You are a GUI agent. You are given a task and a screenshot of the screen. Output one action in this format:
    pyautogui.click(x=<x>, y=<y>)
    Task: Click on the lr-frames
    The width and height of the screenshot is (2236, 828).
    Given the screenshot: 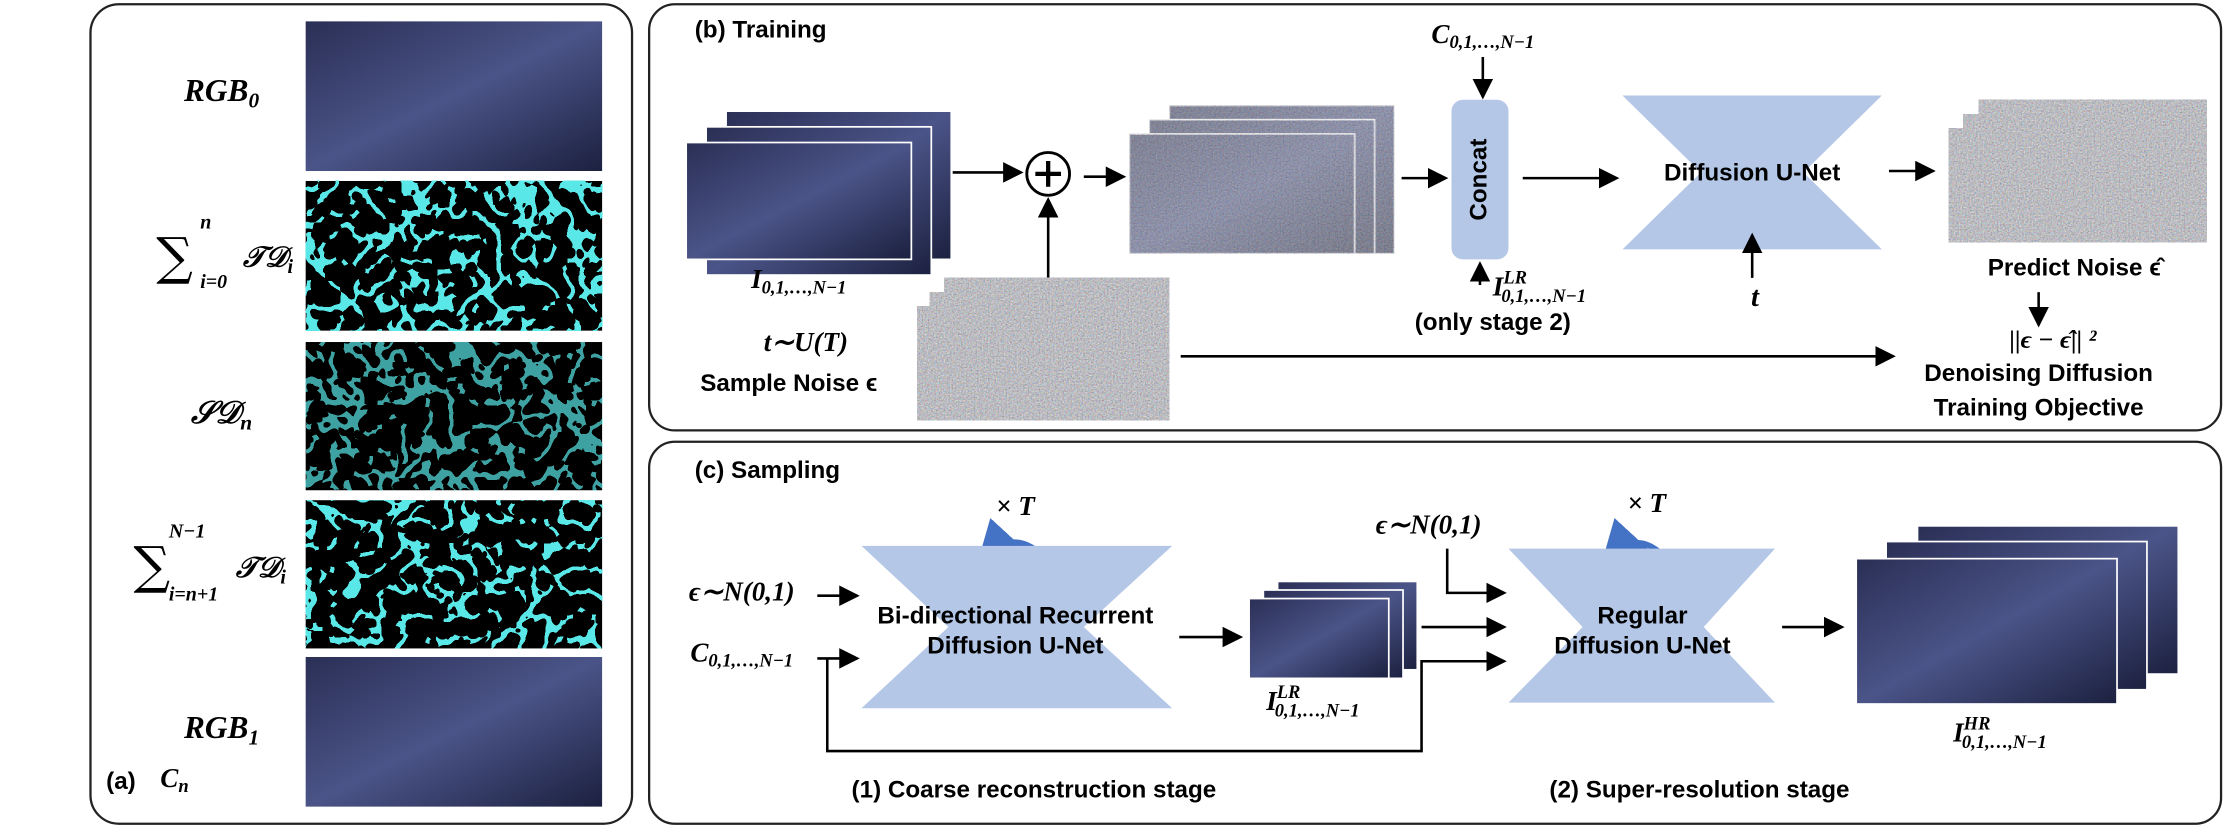 What is the action you would take?
    pyautogui.click(x=1333, y=630)
    